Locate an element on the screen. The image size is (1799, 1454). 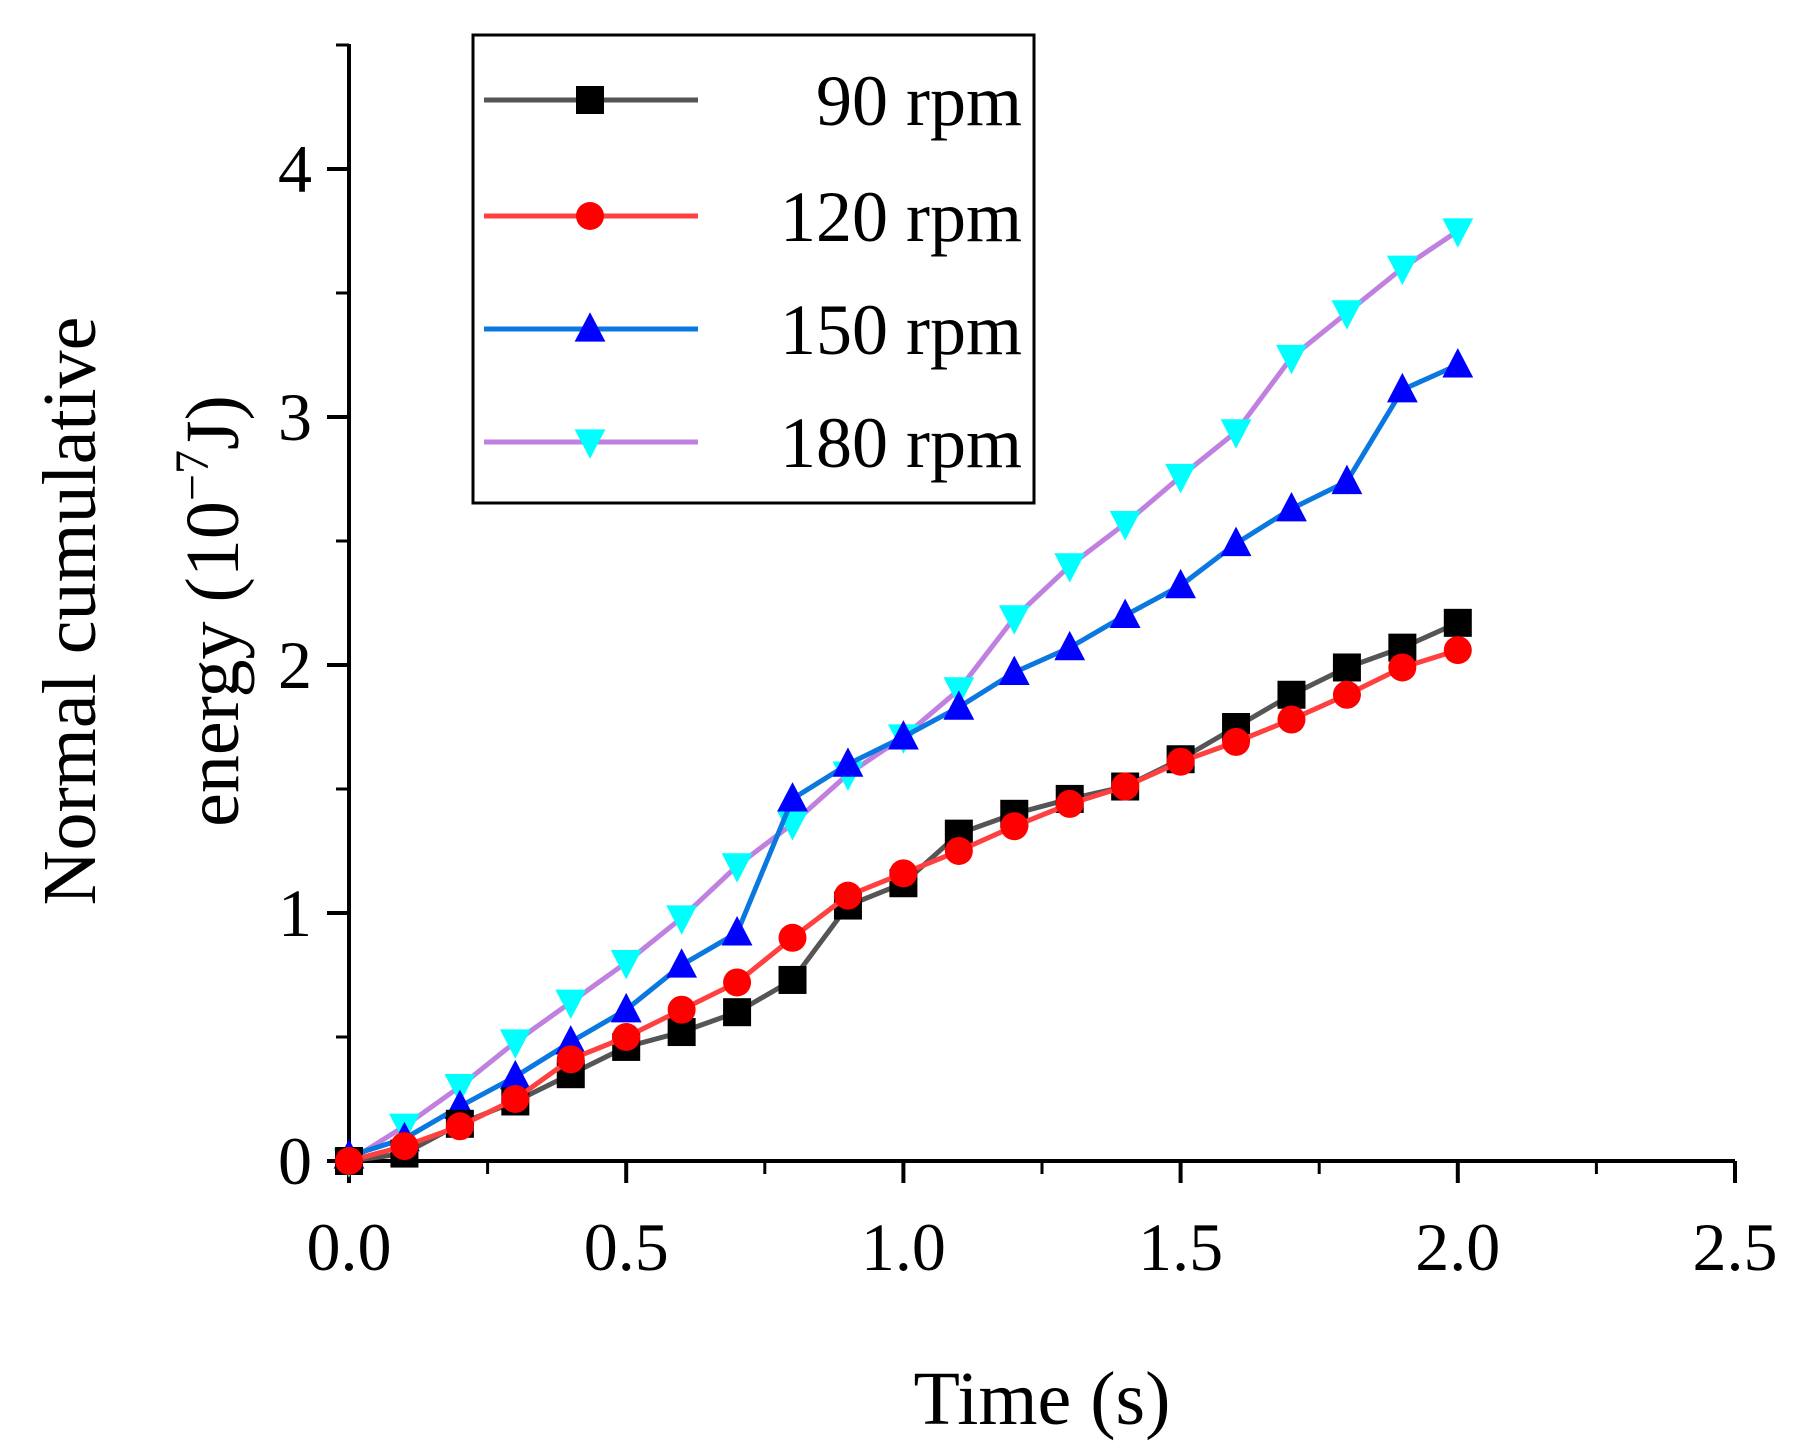
x-tick-label: 2.5 is located at coordinates (1735, 1247).